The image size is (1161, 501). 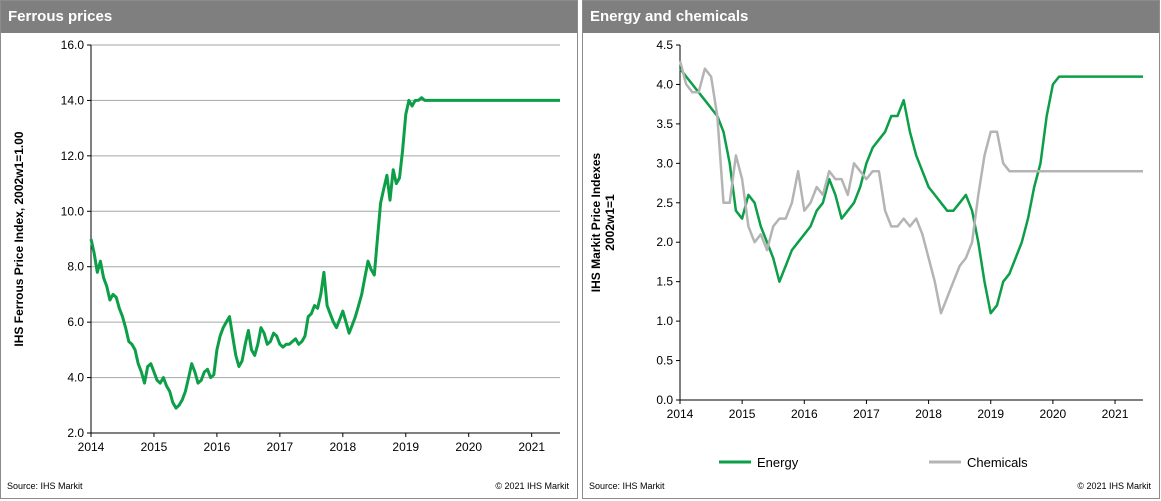 What do you see at coordinates (75, 267) in the screenshot?
I see `y-tick-label: 8.0` at bounding box center [75, 267].